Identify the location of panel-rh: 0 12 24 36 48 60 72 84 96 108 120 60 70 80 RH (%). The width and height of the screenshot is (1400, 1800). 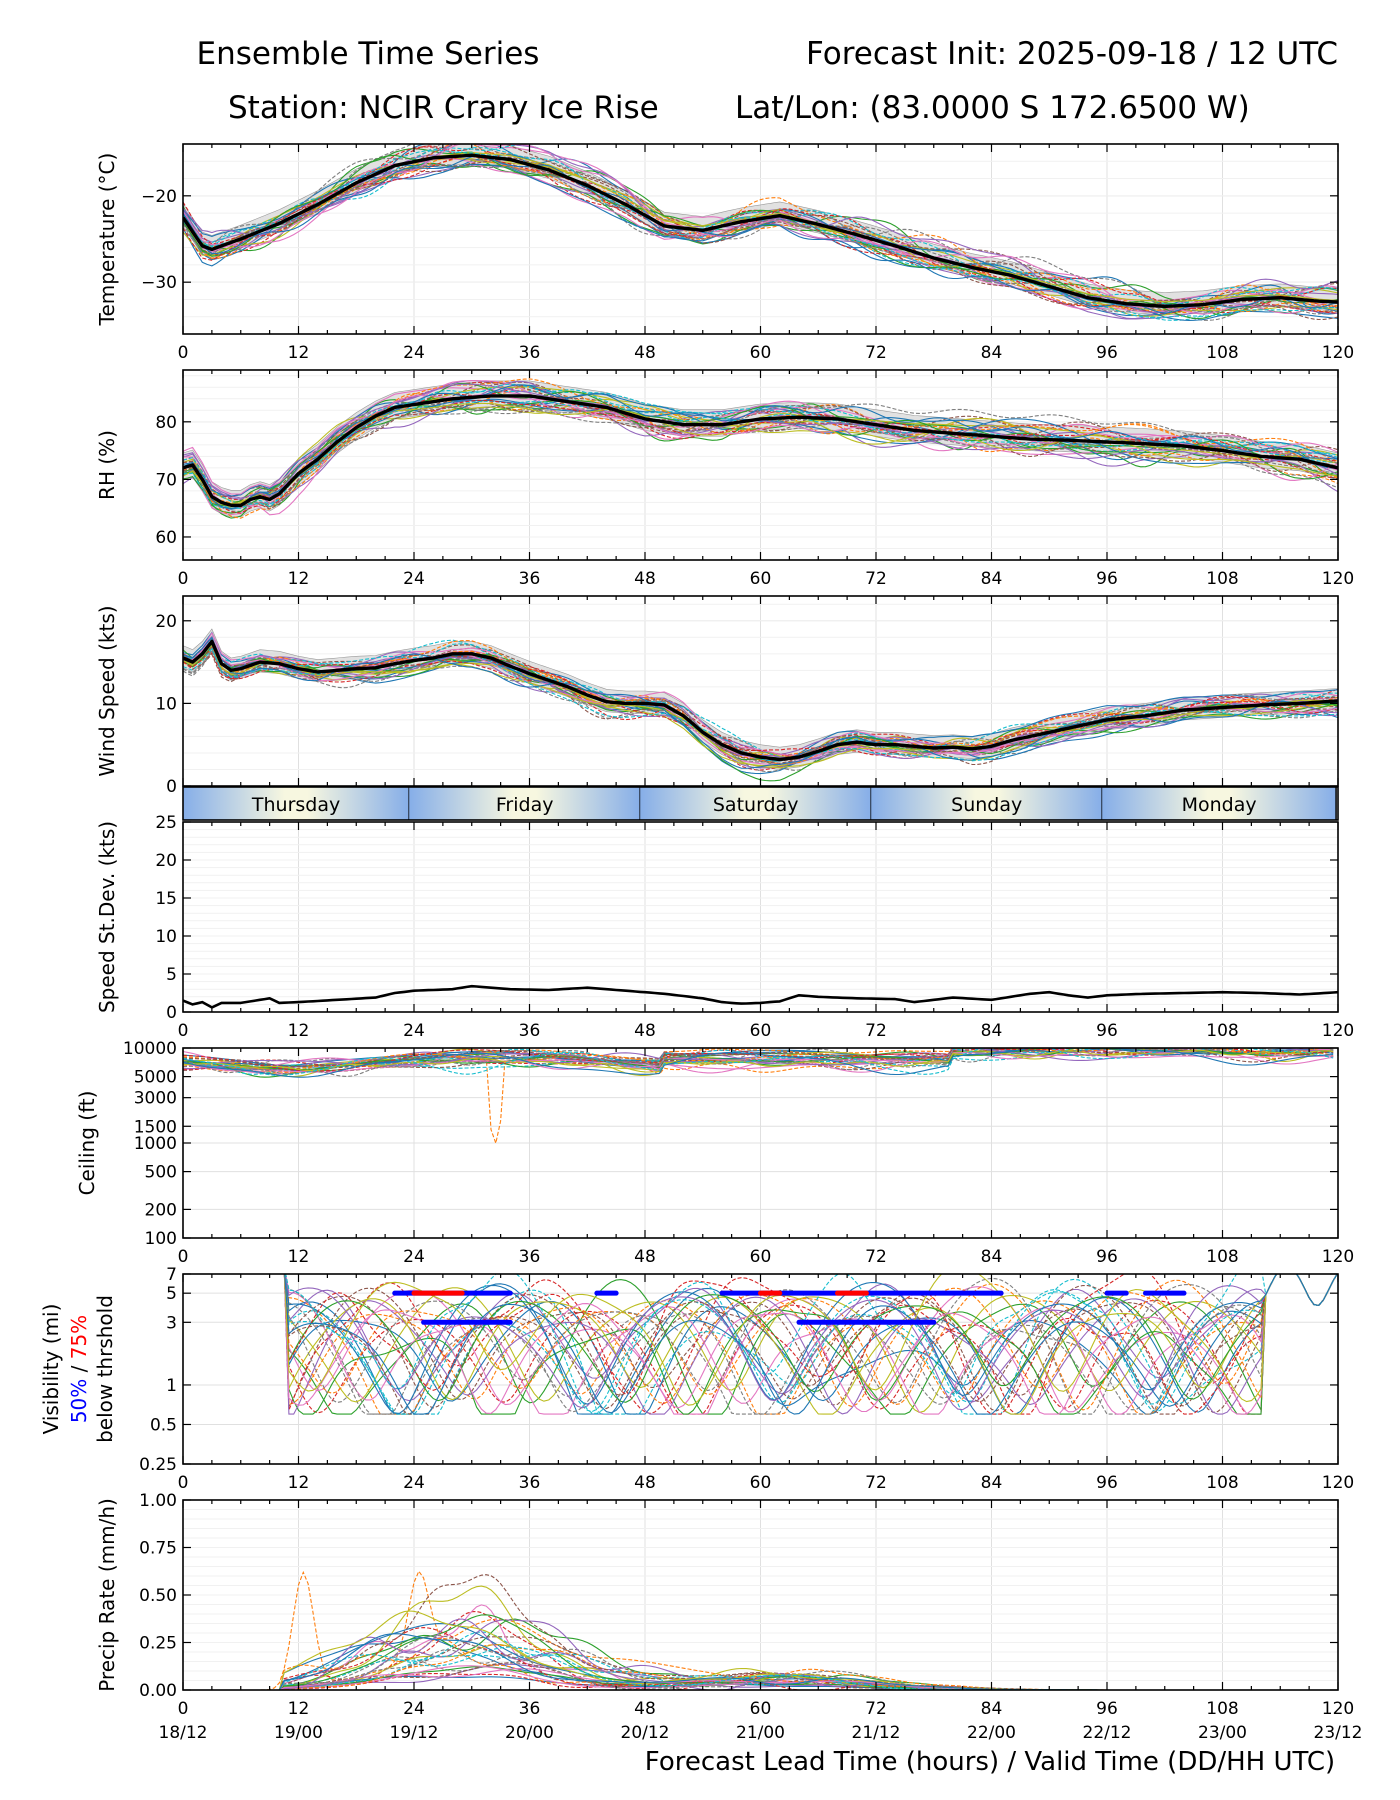
(724, 479).